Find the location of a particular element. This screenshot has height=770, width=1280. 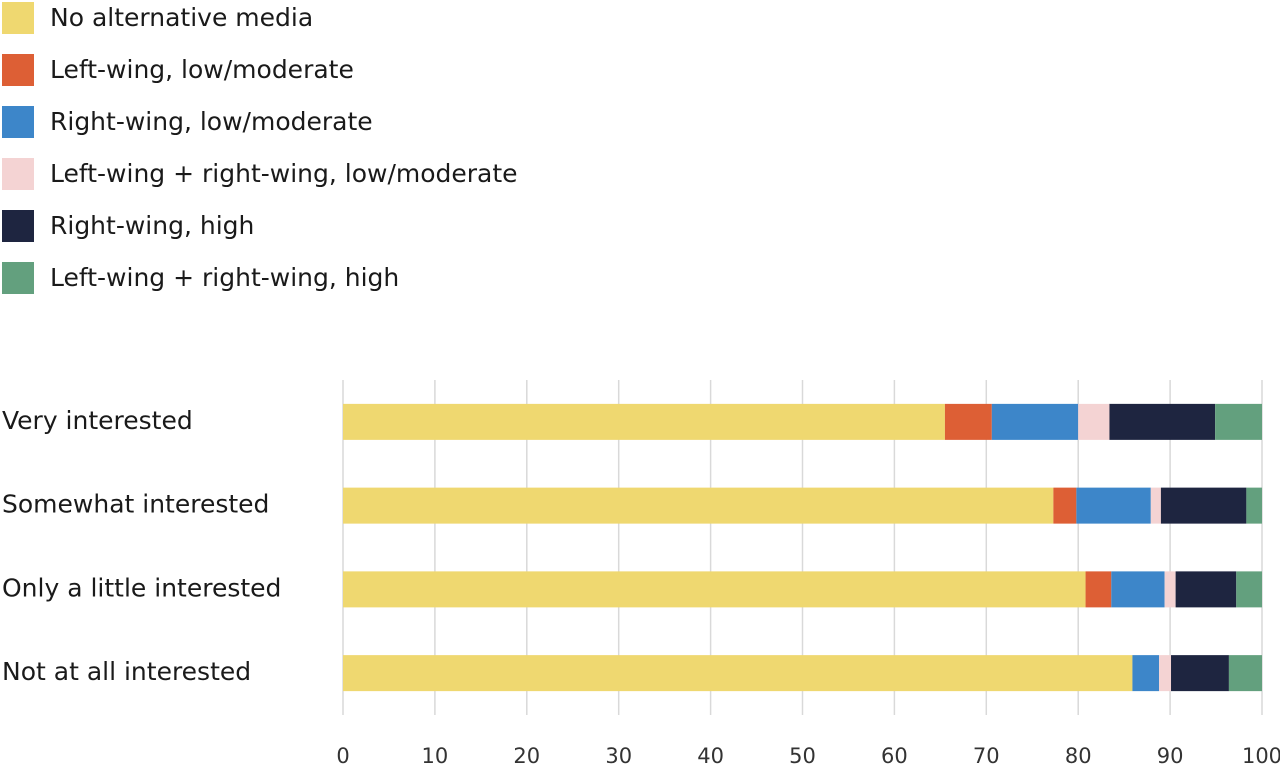

y-tick-label: Not at all interested is located at coordinates (126, 671).